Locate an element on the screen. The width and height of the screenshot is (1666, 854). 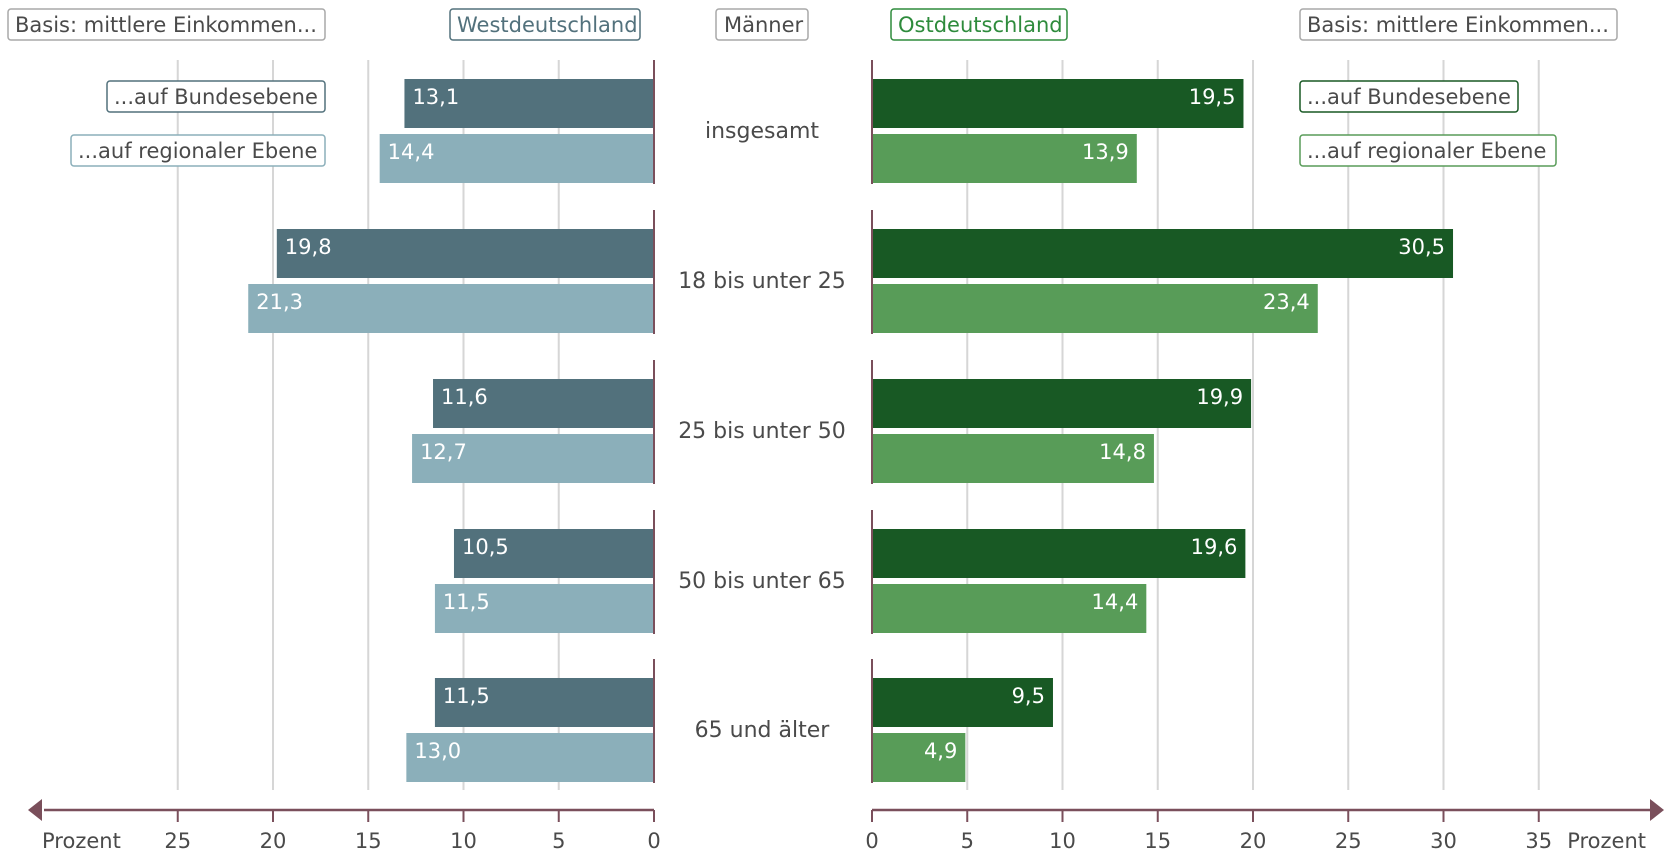
value-label-west-0-3: 10,5 is located at coordinates (485, 547).